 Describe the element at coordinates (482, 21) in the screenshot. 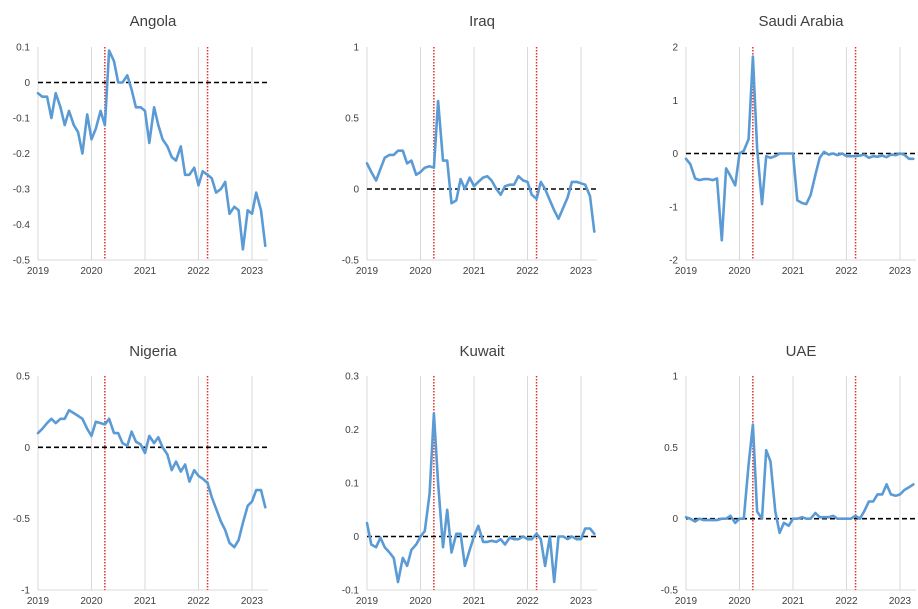

I see `iraq-title: Iraq` at that location.